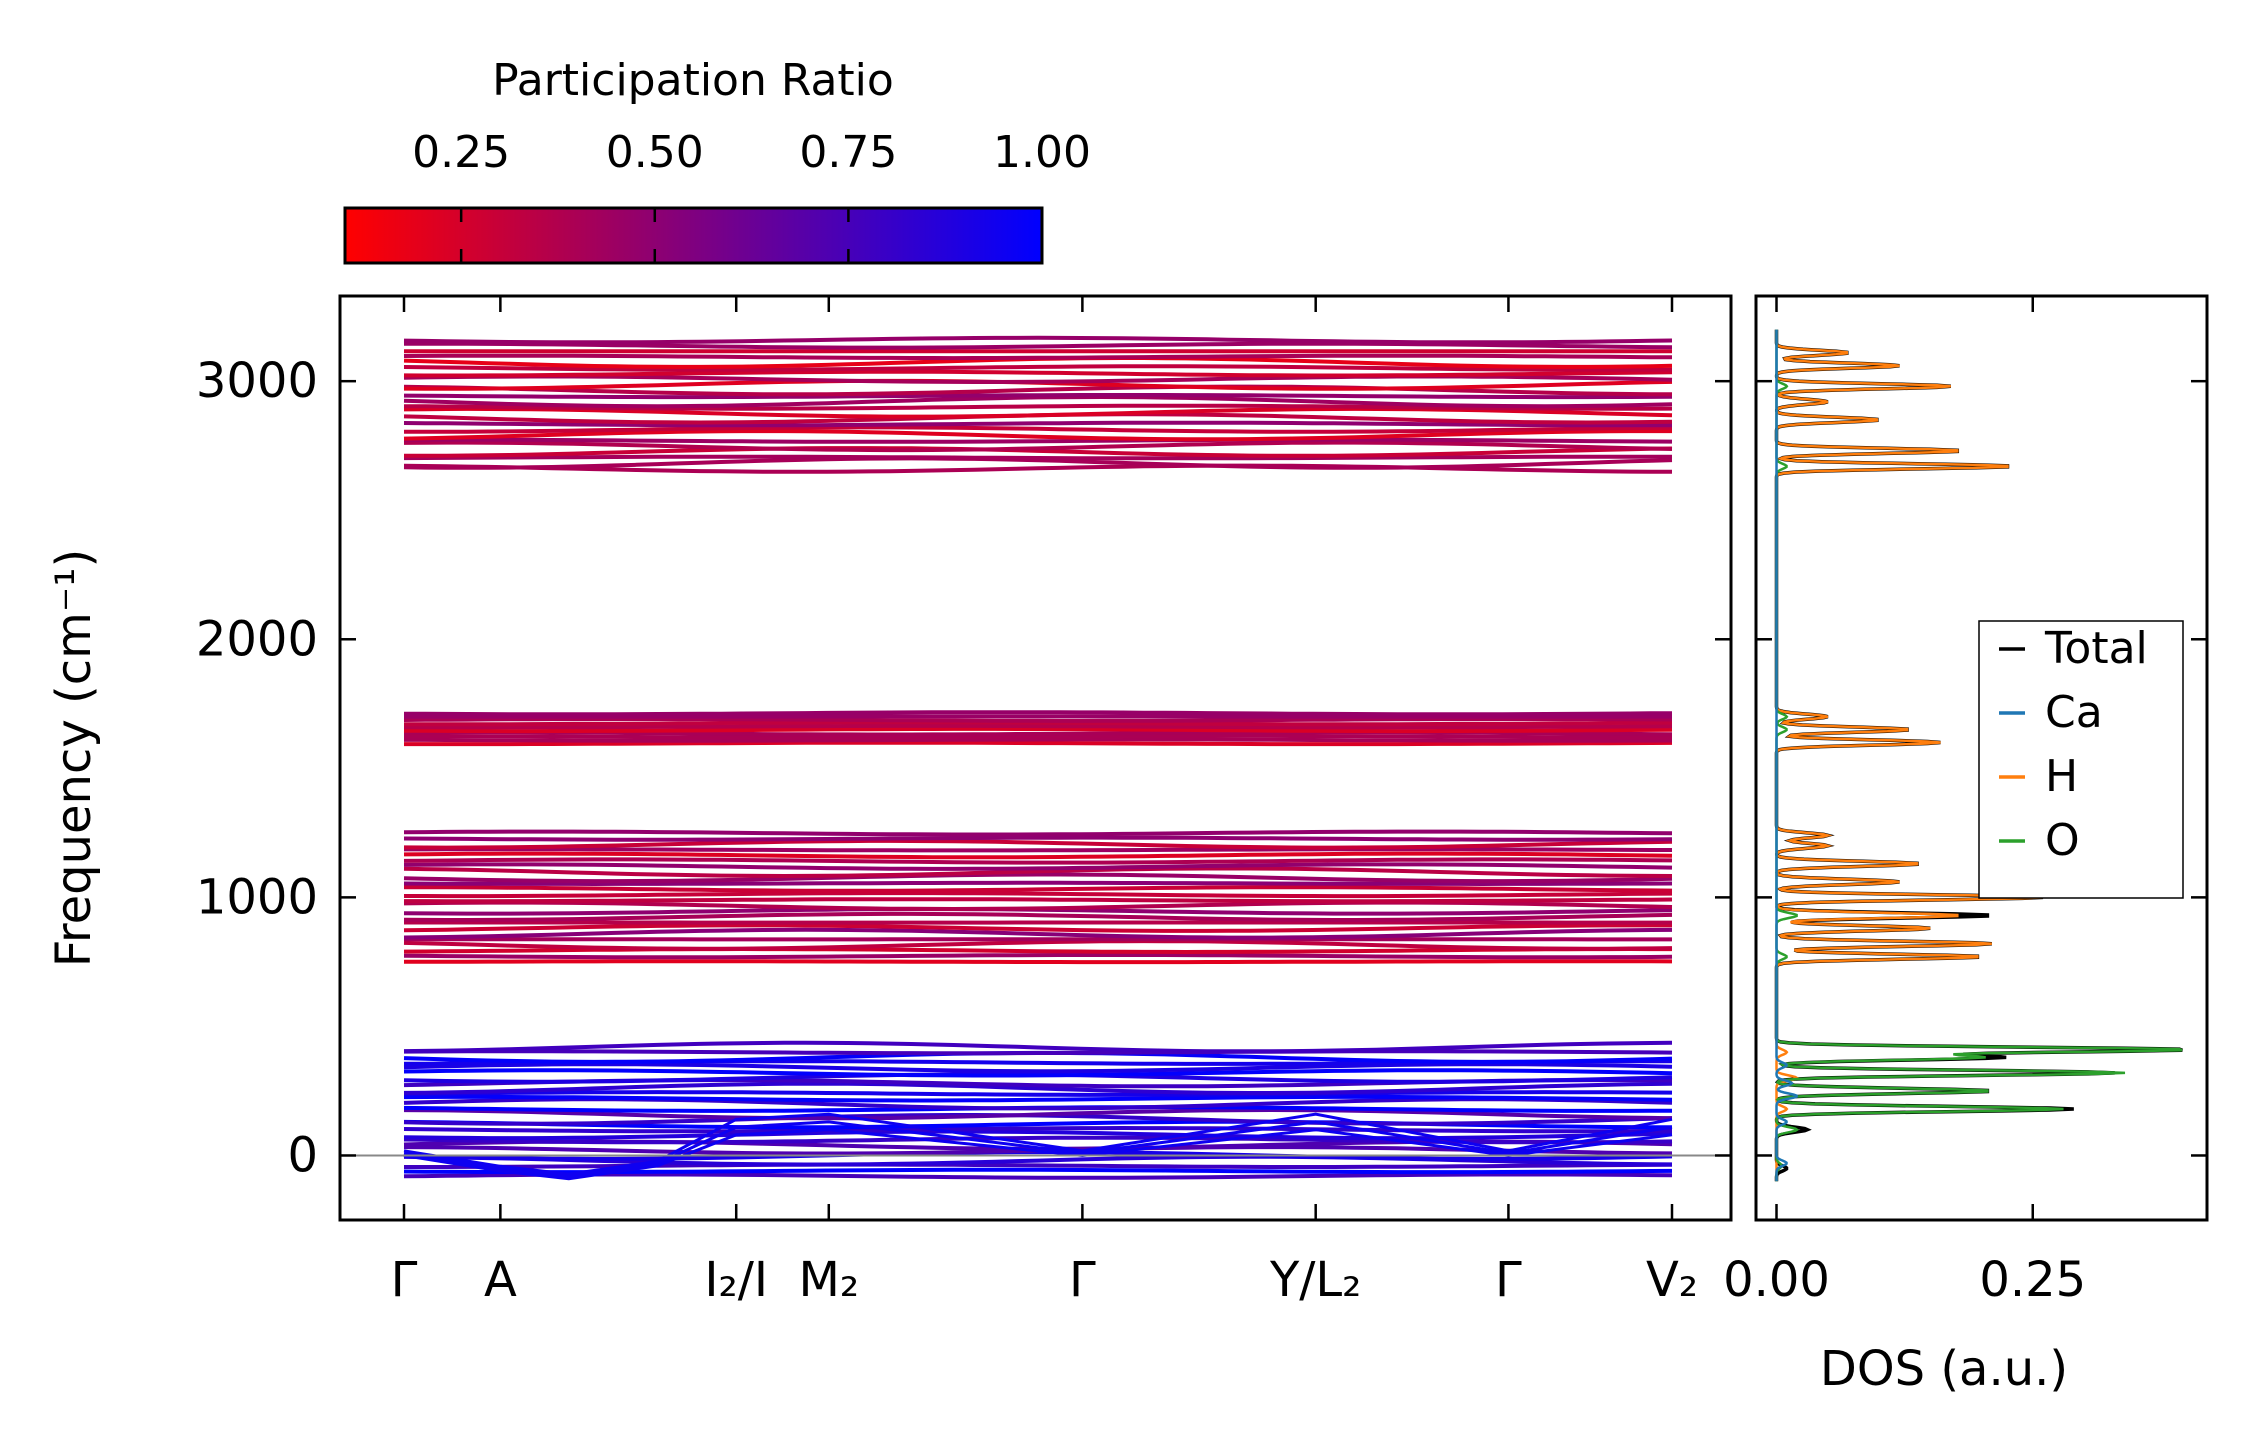  I want to click on y-tick-label: 2000, so click(257, 639).